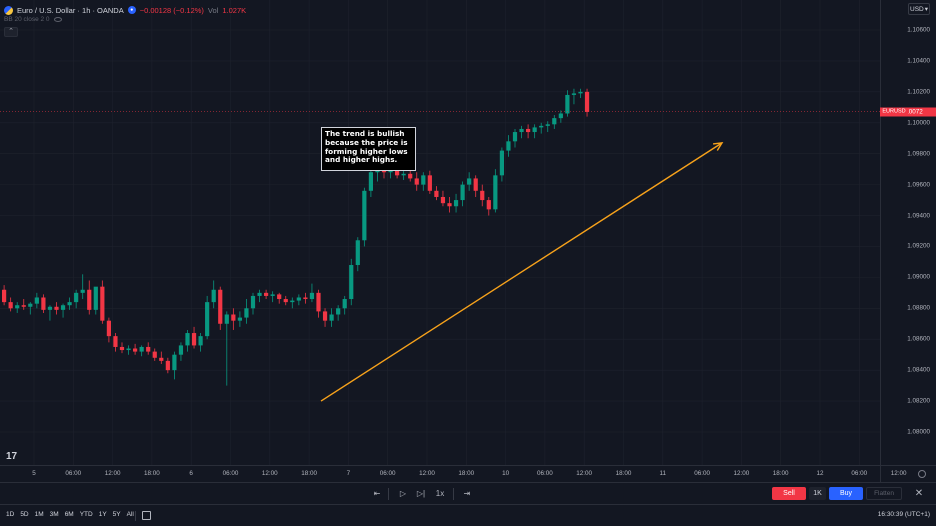 This screenshot has height=526, width=936. I want to click on range-1d: 1D, so click(10, 514).